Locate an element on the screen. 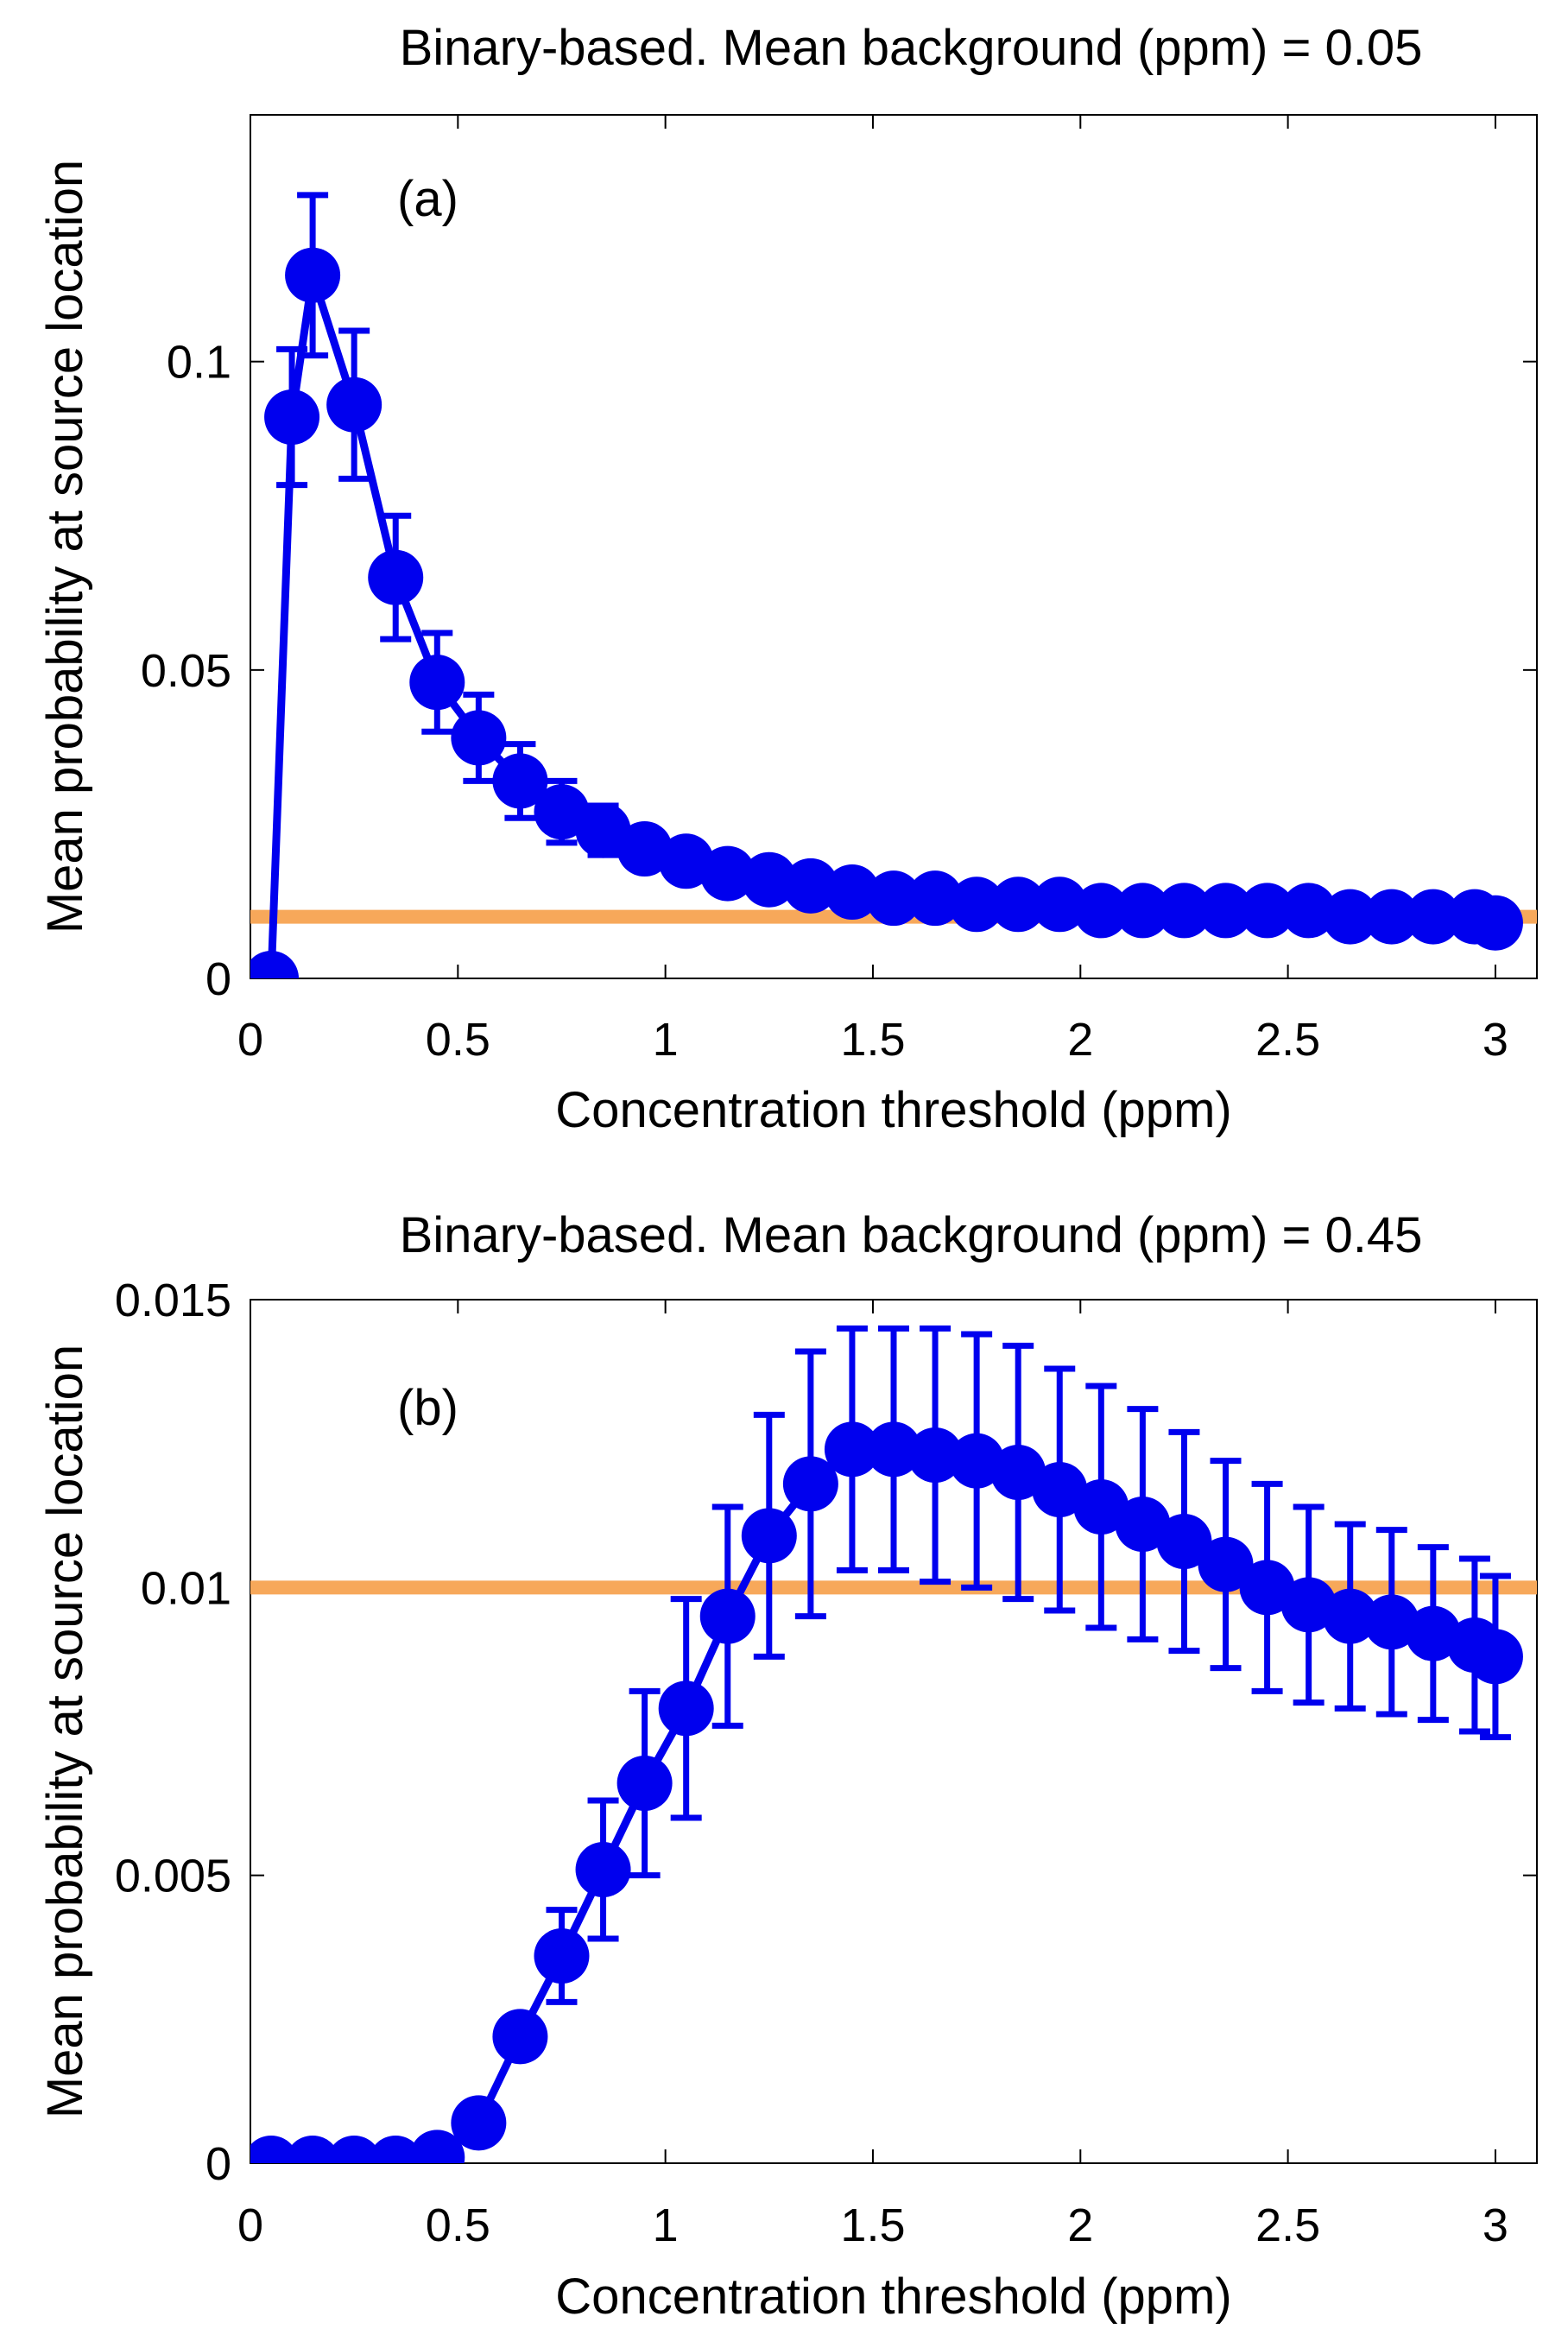 The width and height of the screenshot is (1568, 2348). y-tick-label: 0.015 is located at coordinates (173, 1300).